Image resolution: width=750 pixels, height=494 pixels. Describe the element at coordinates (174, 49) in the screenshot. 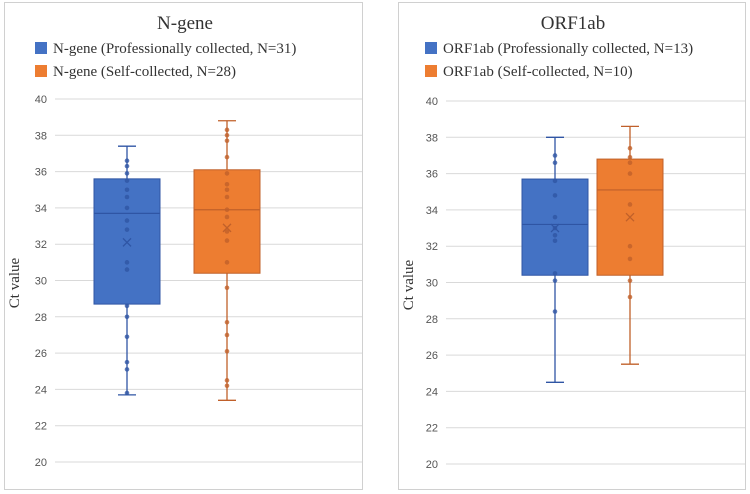

I see `legend-label-professional: N-gene (Professionally collected, N=31)` at that location.